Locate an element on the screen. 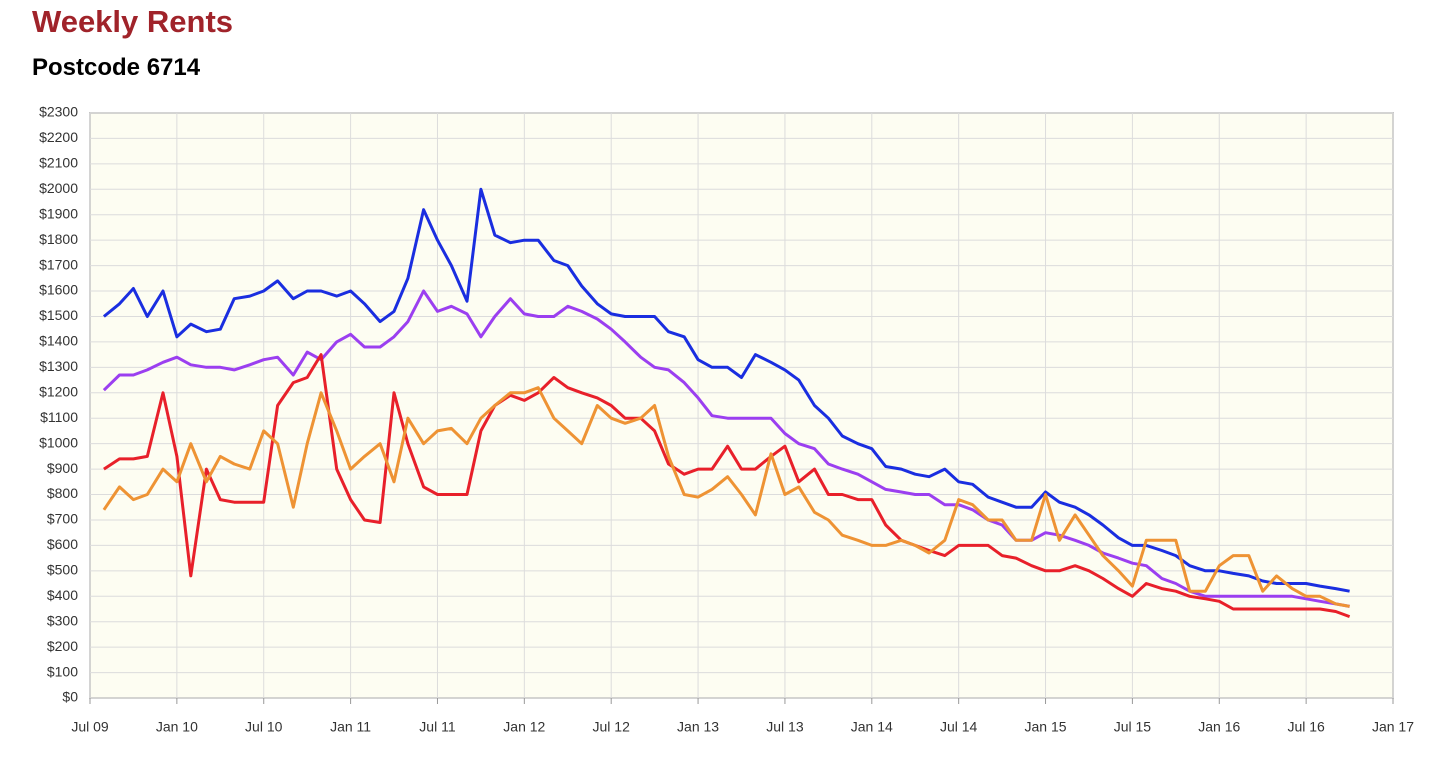 The width and height of the screenshot is (1440, 761). x-tick-label: Jul 13 is located at coordinates (785, 727).